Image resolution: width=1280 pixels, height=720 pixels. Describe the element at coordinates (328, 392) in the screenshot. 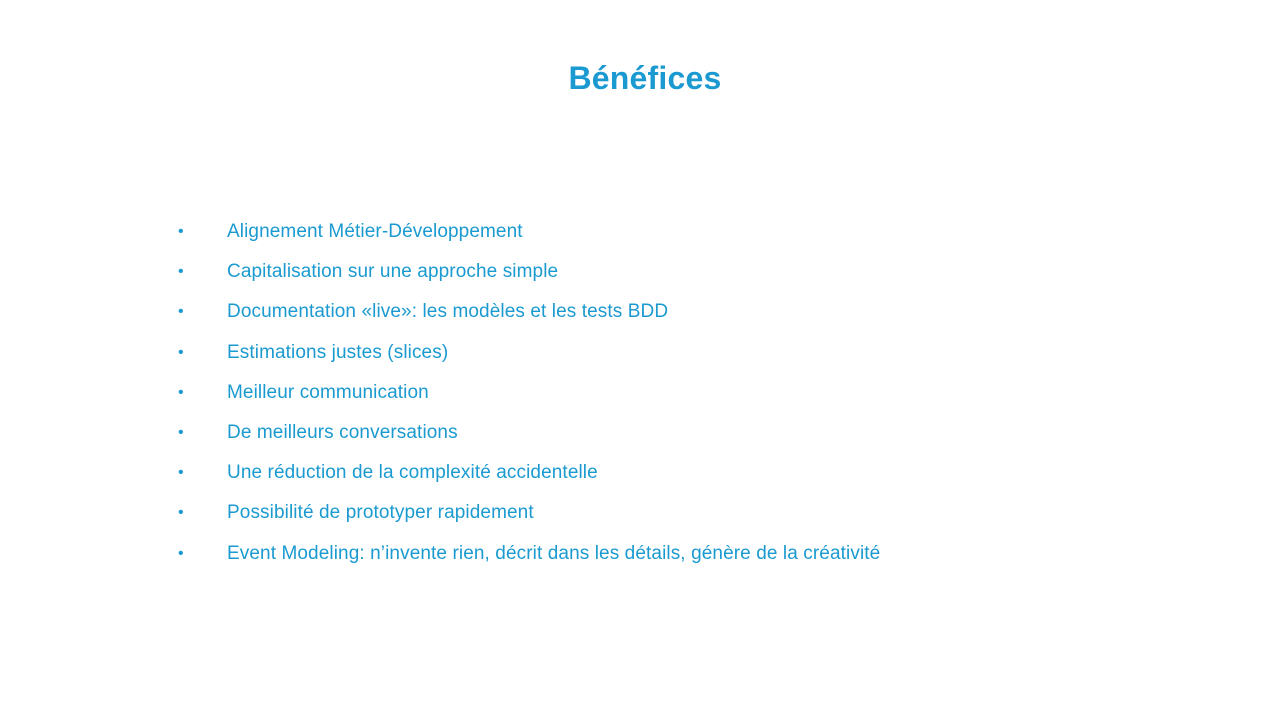

I see `bullet-text: Meilleur communication` at that location.